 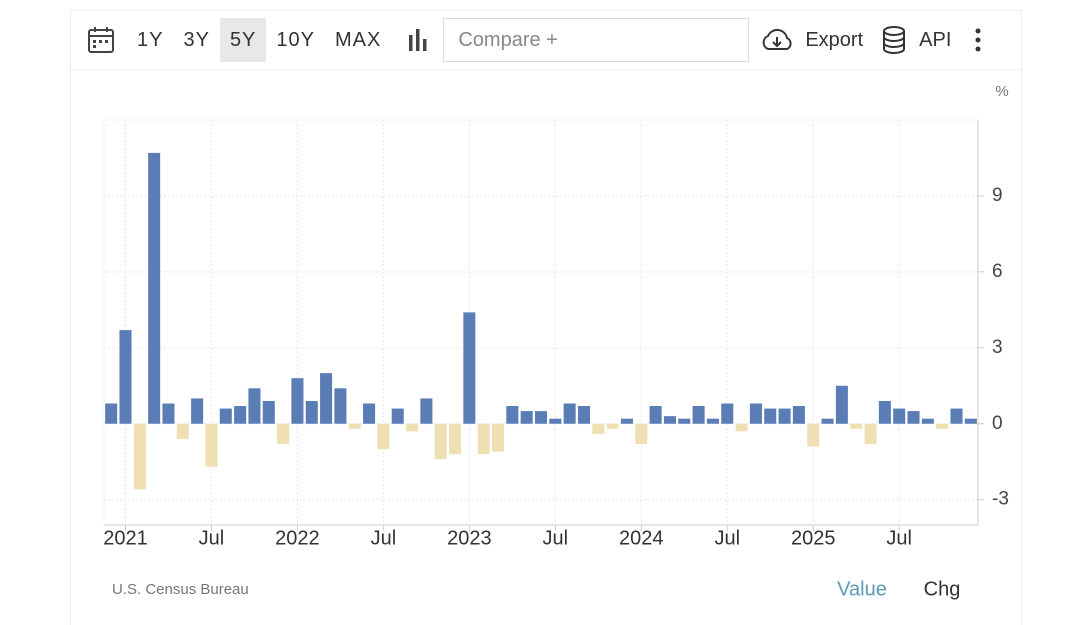 What do you see at coordinates (978, 40) in the screenshot?
I see `menu-icon` at bounding box center [978, 40].